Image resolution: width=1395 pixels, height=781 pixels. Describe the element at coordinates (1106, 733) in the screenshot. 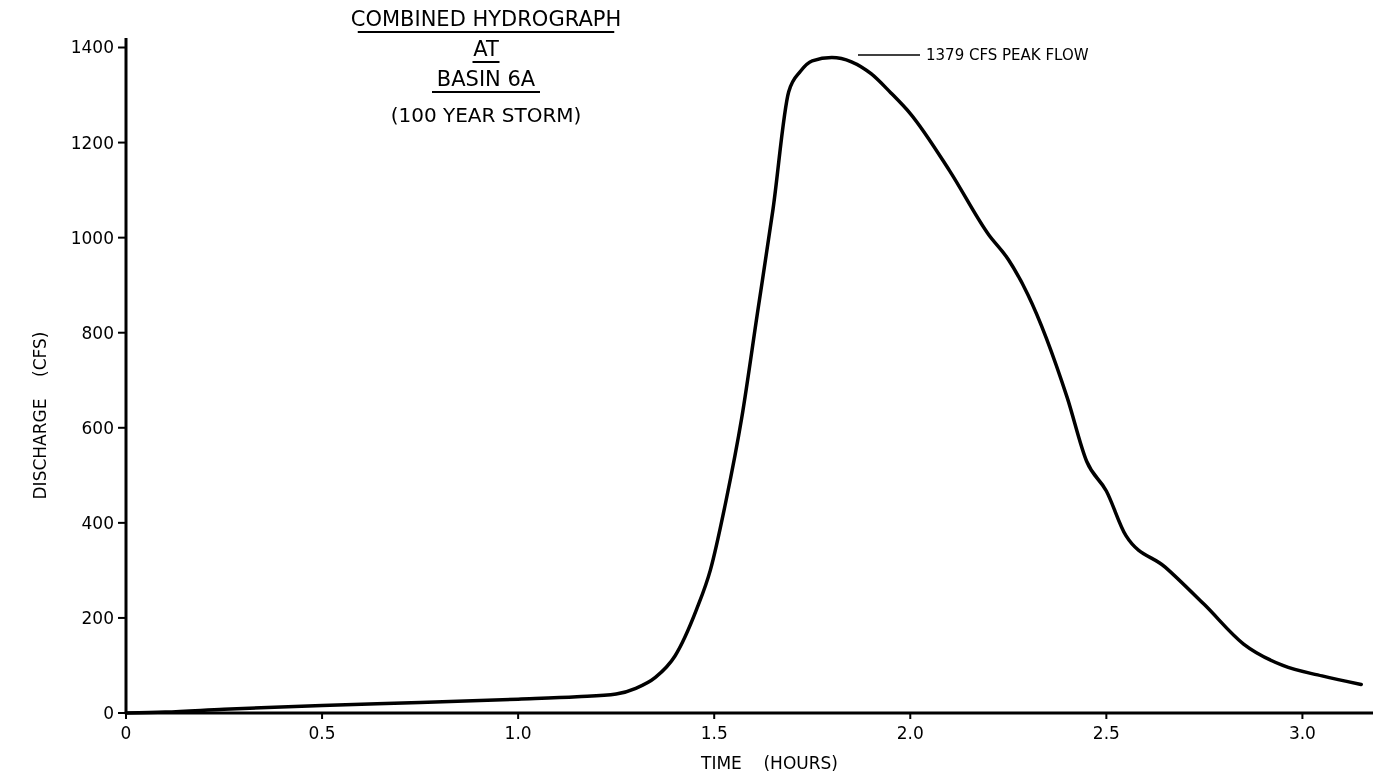

I see `x-tick-label: 2.5` at that location.